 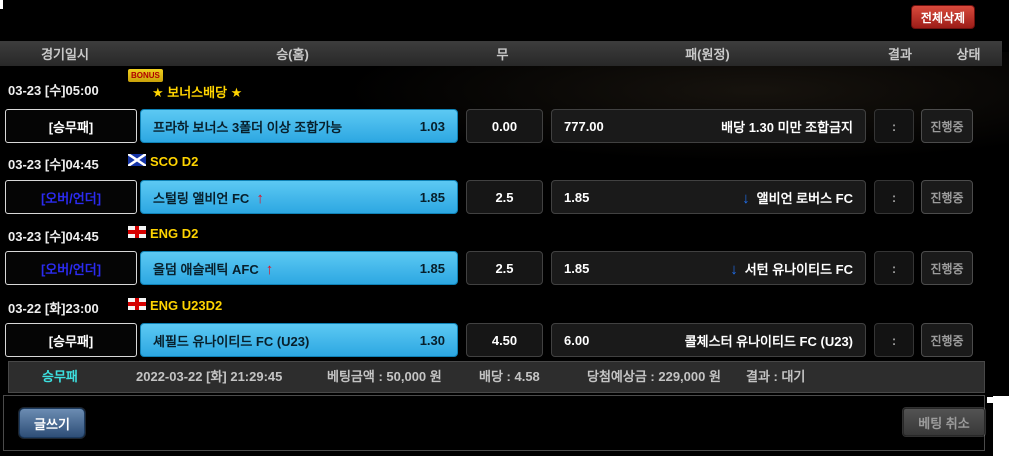 What do you see at coordinates (494, 423) in the screenshot?
I see `footer-actions: 글쓰기 베팅 취소` at bounding box center [494, 423].